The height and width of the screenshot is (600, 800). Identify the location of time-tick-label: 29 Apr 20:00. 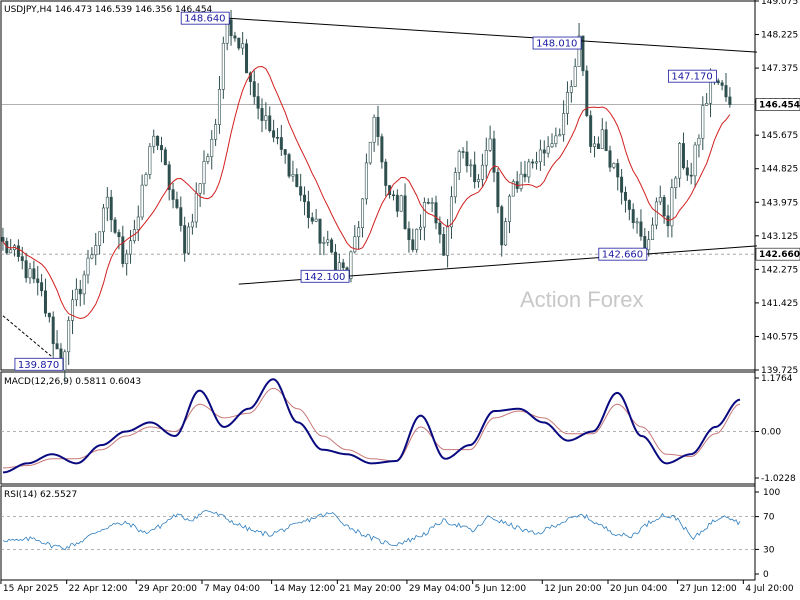
(167, 589).